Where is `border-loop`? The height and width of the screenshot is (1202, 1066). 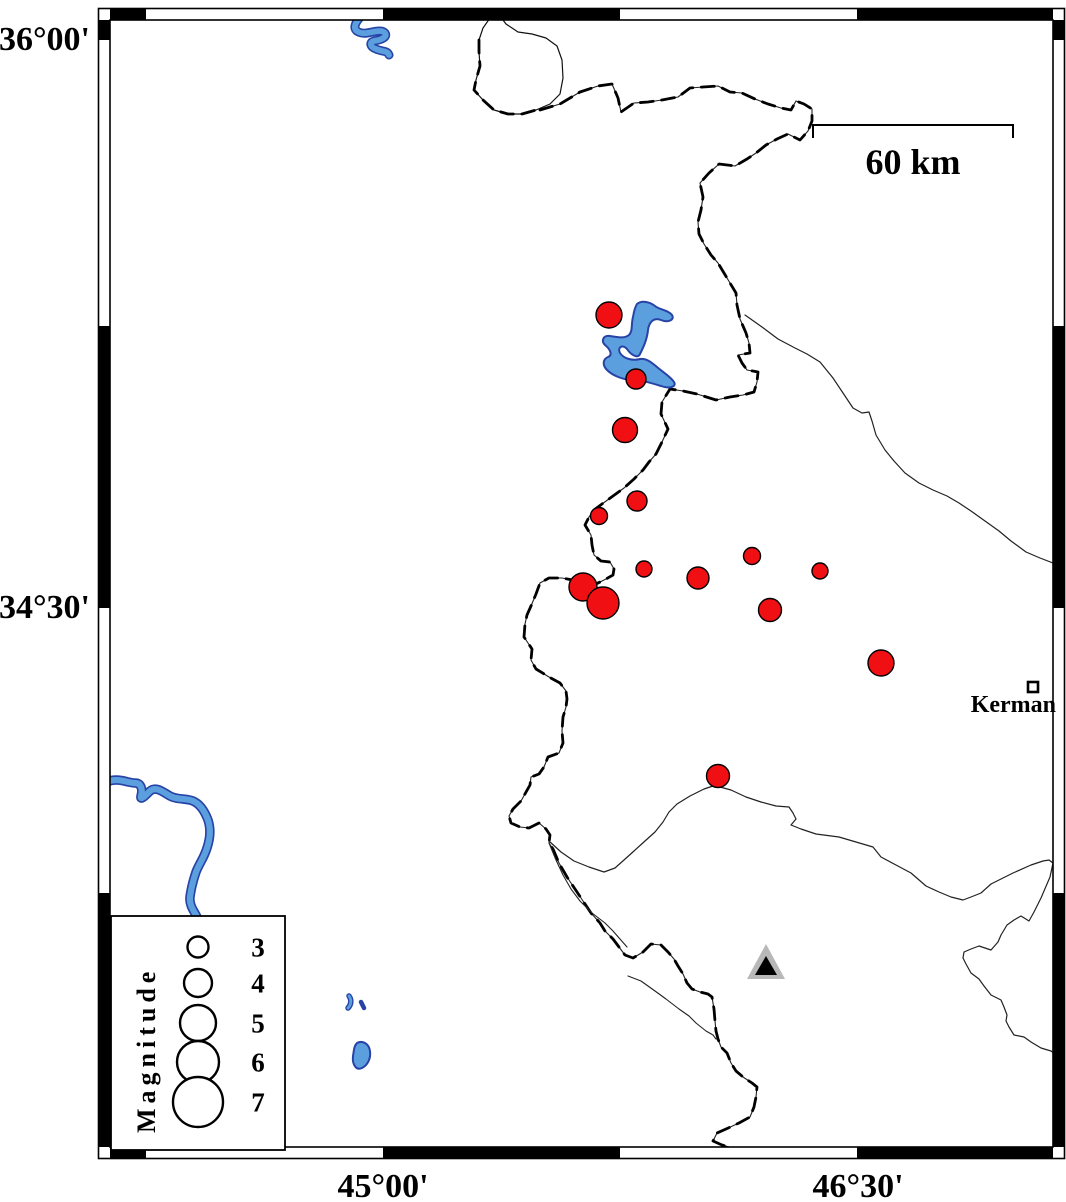 border-loop is located at coordinates (518, 67).